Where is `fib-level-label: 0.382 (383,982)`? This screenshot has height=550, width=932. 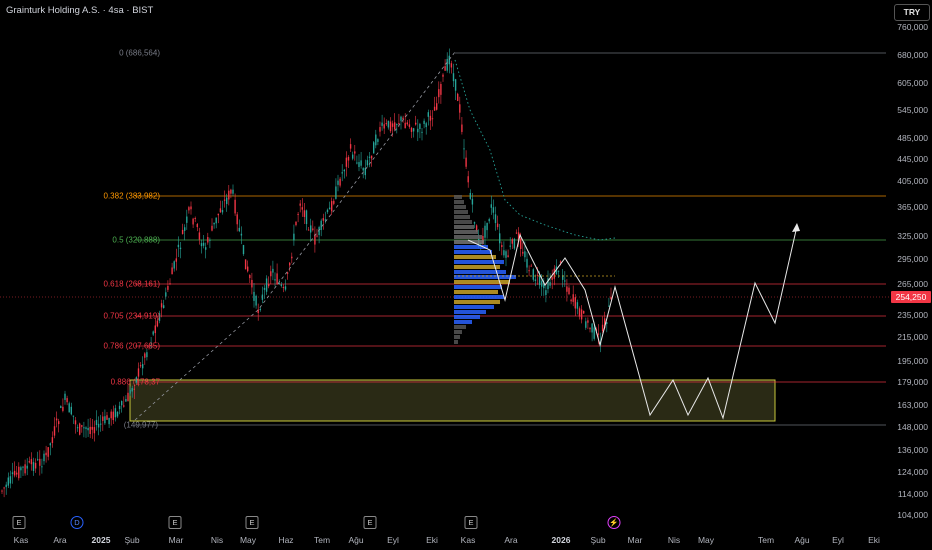
fib-level-label: 0.382 (383,982) is located at coordinates (132, 196).